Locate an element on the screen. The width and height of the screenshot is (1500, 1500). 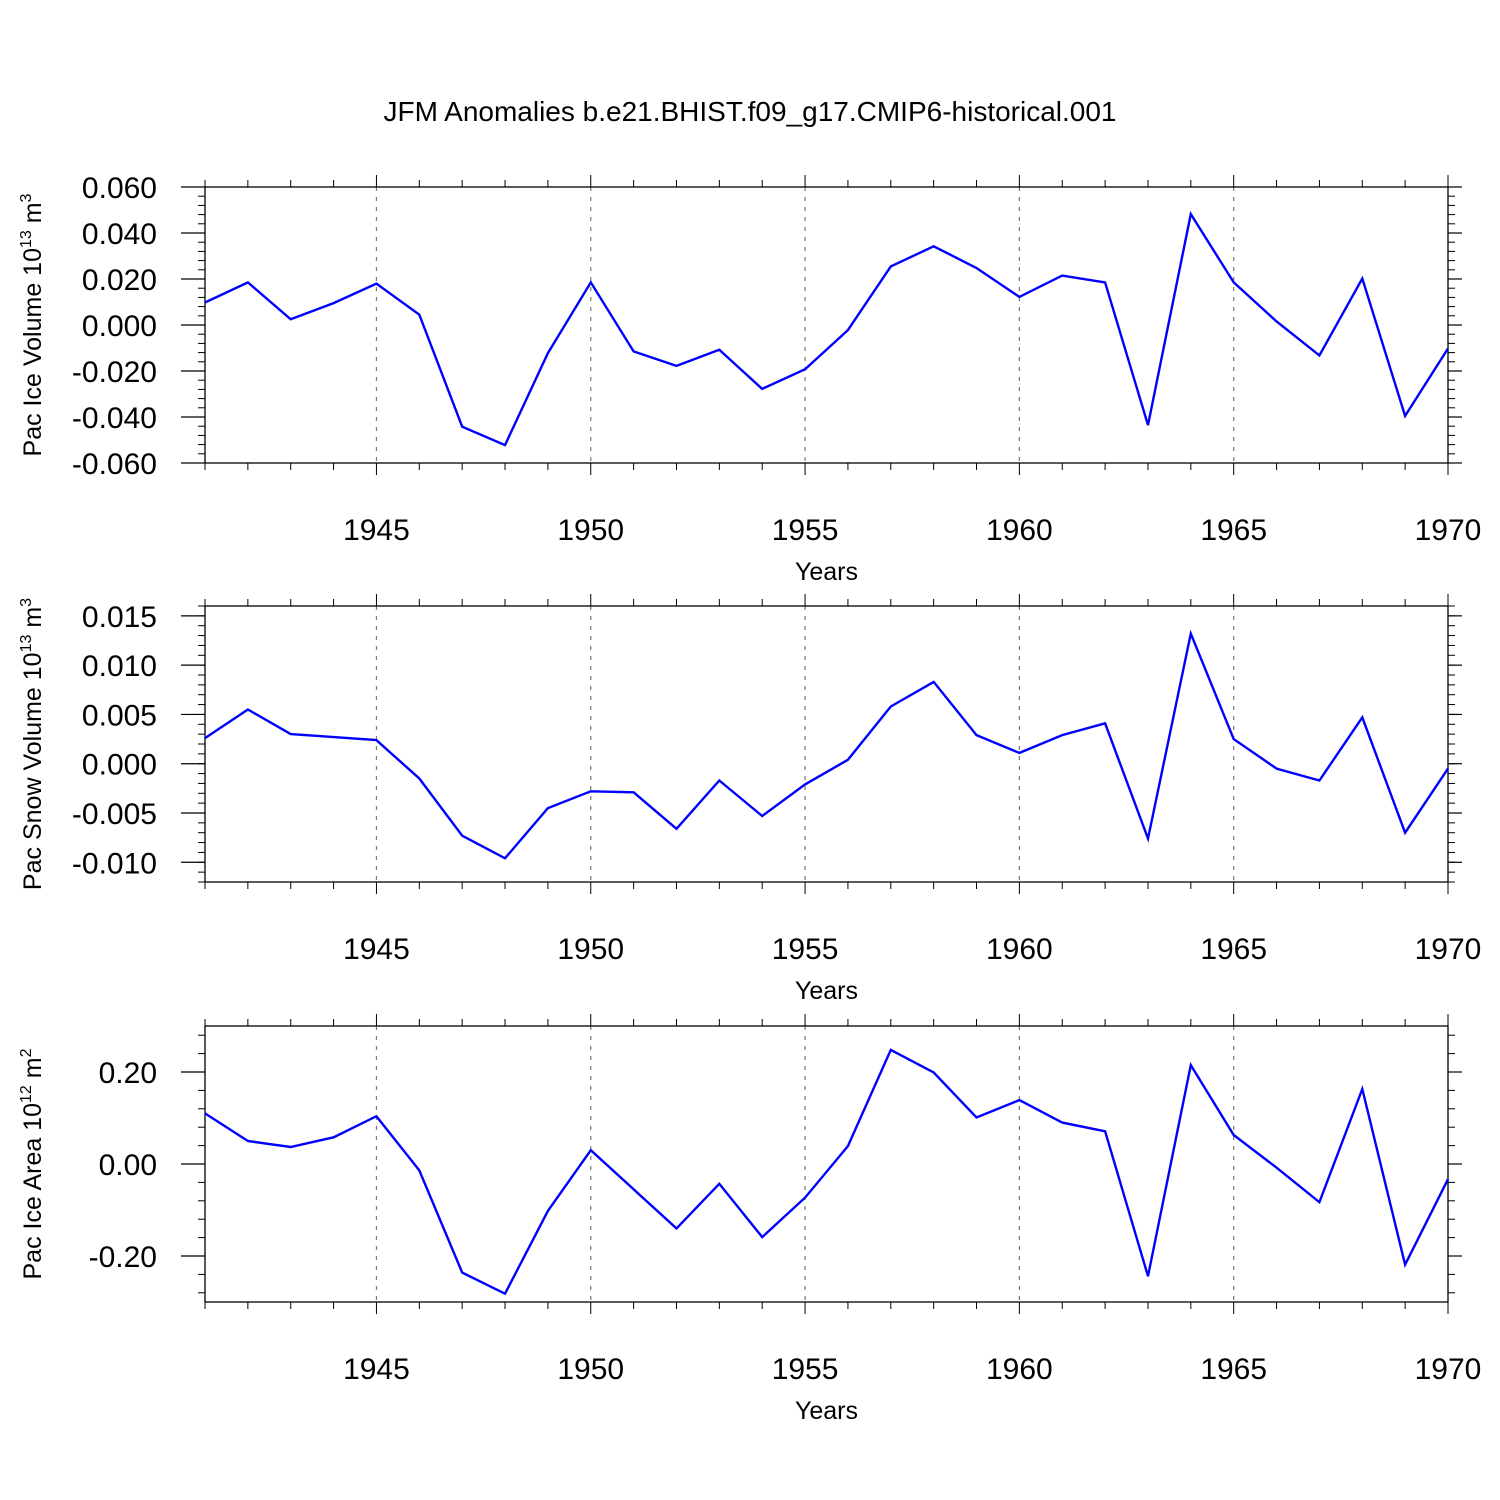
y-tick-label: -0.005 is located at coordinates (114, 814).